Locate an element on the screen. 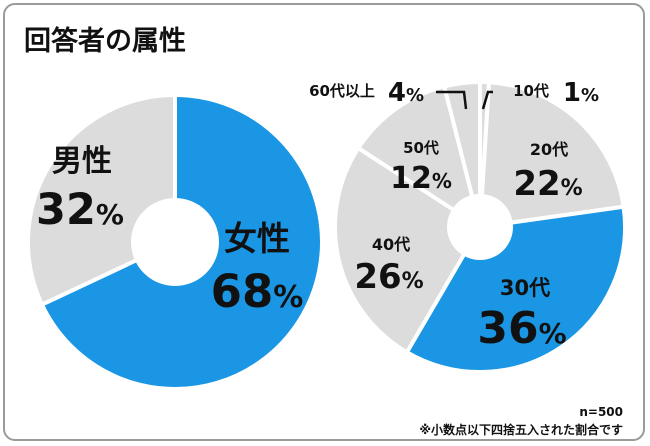 The image size is (650, 446). pie-slice-30s is located at coordinates (515, 289).